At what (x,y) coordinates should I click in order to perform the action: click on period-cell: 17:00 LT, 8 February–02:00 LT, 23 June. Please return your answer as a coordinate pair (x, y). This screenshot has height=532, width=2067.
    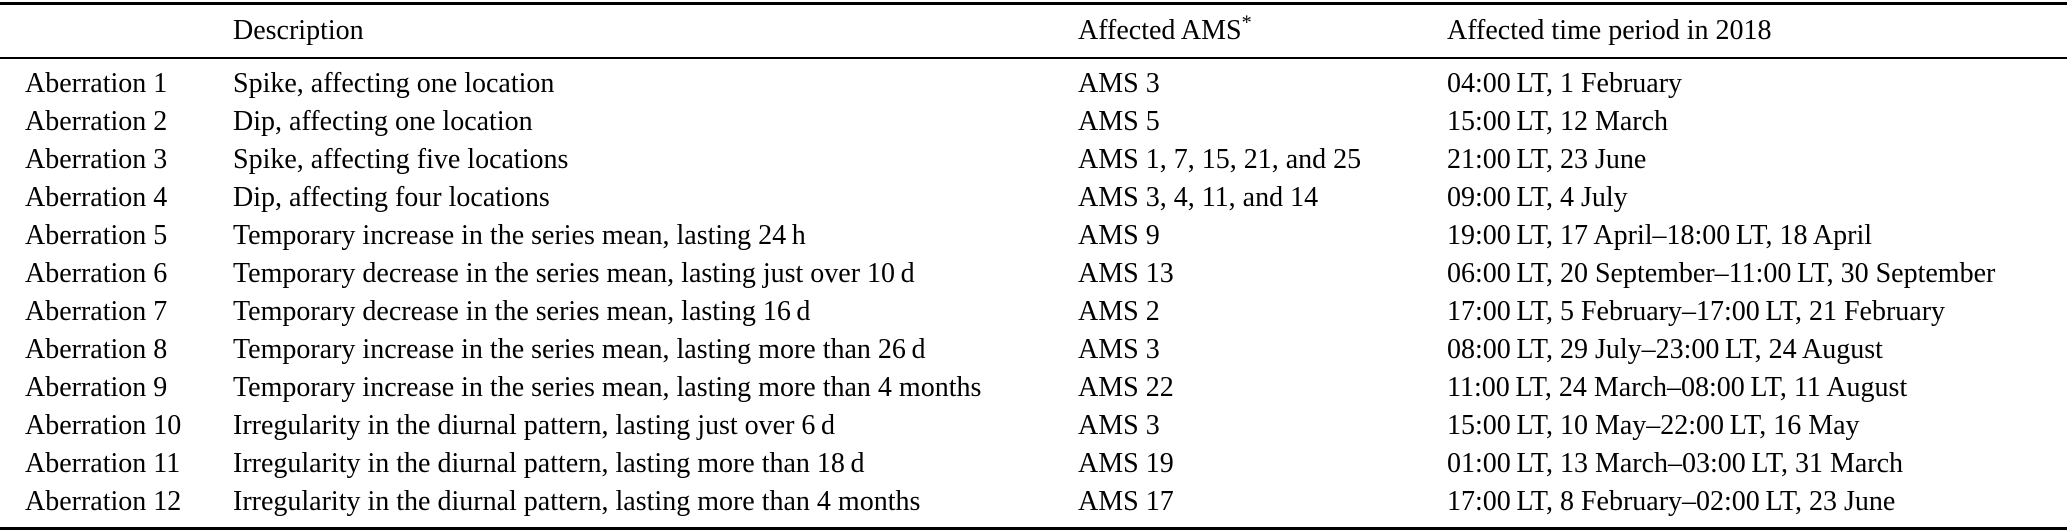
    Looking at the image, I should click on (1671, 501).